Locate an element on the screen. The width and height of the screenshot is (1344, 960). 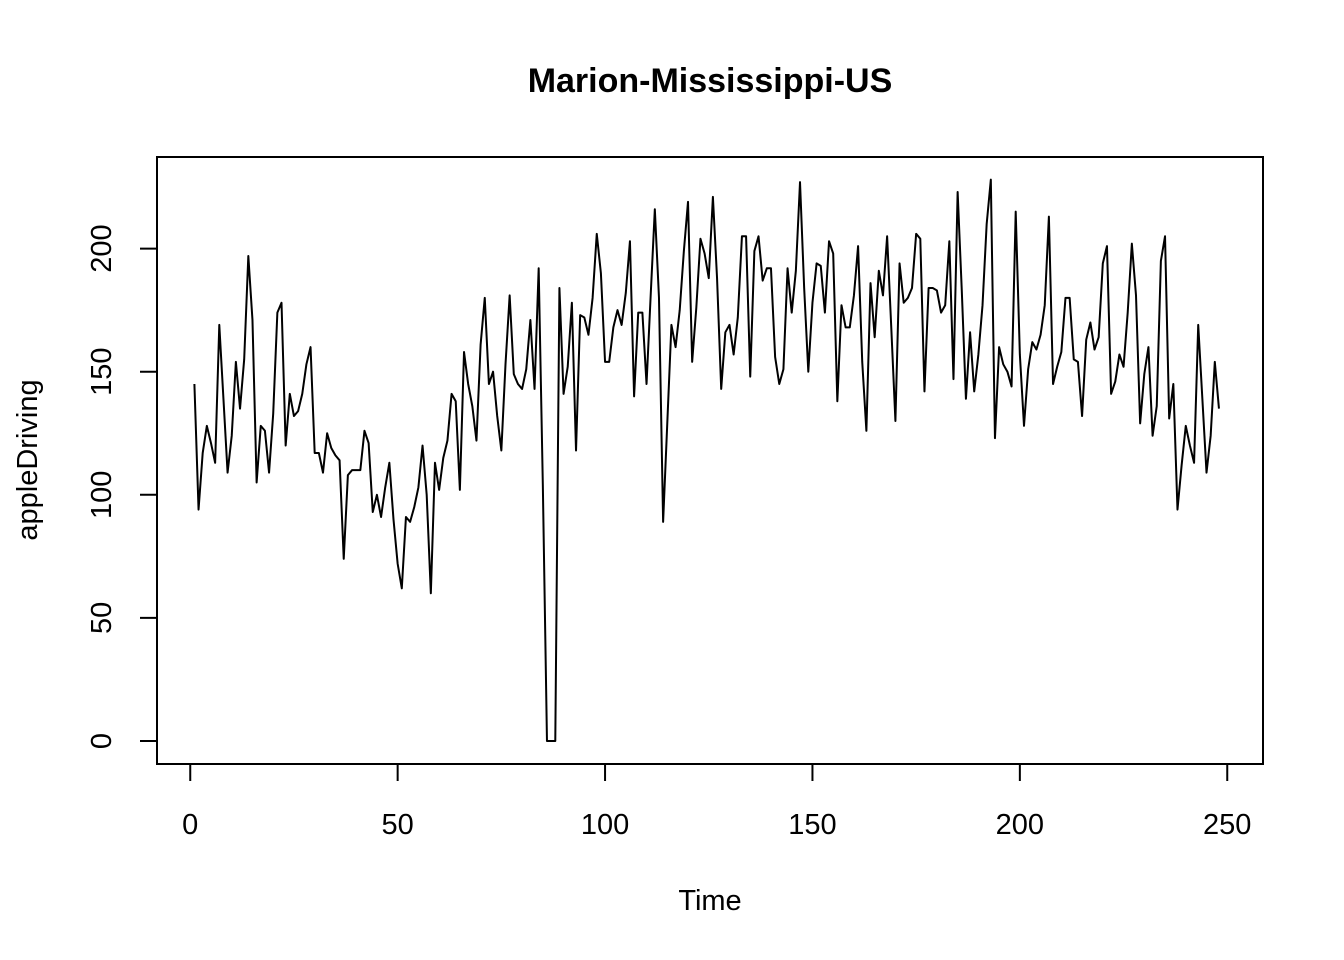
y-tick-label: 100 is located at coordinates (102, 495).